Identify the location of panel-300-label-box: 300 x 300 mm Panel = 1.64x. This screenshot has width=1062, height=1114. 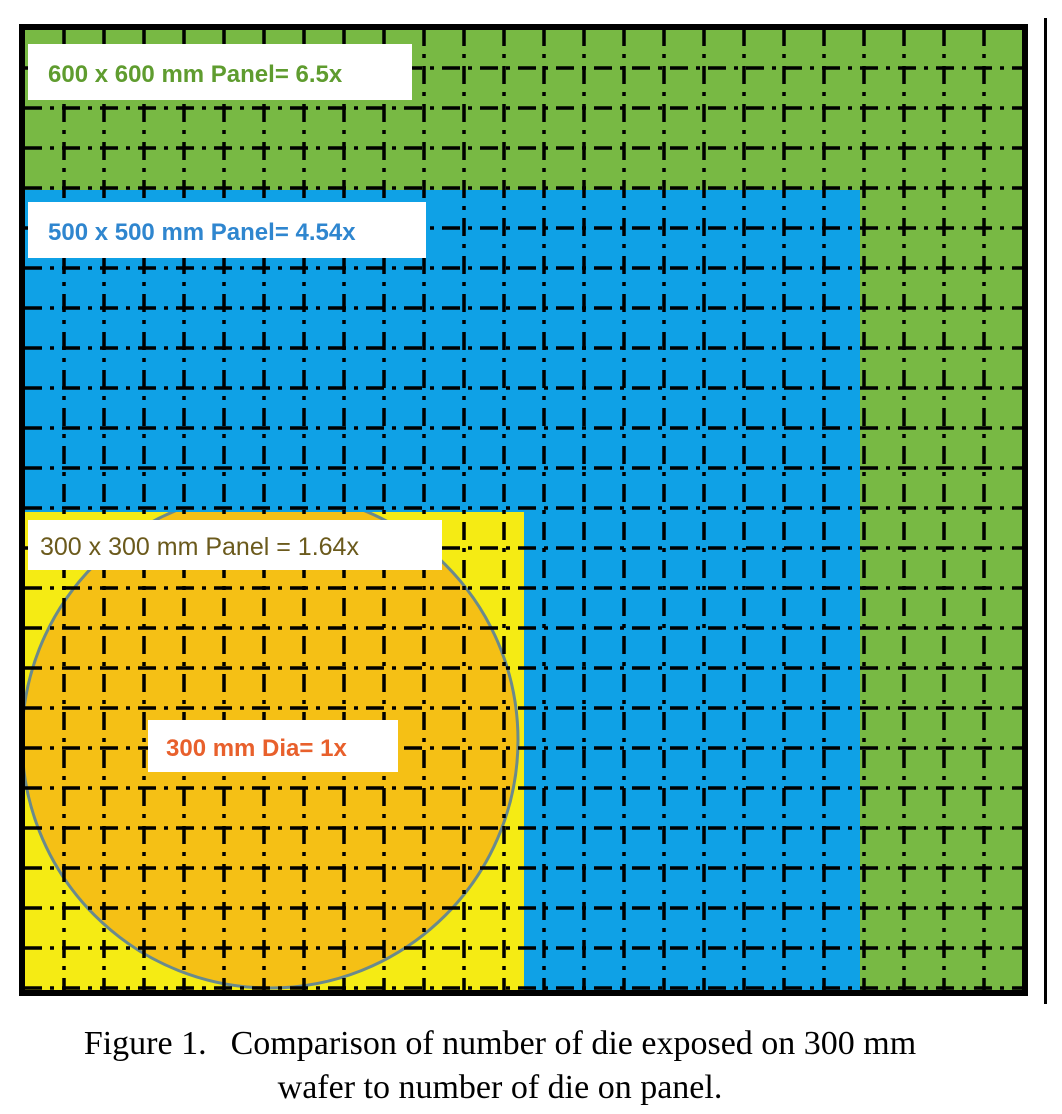
(235, 545).